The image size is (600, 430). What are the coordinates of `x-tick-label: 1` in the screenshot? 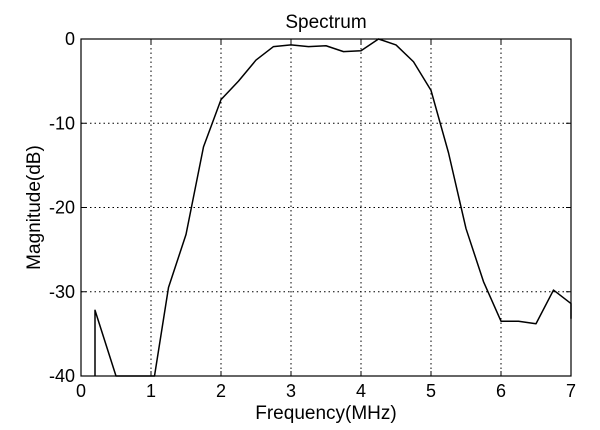 It's located at (151, 391).